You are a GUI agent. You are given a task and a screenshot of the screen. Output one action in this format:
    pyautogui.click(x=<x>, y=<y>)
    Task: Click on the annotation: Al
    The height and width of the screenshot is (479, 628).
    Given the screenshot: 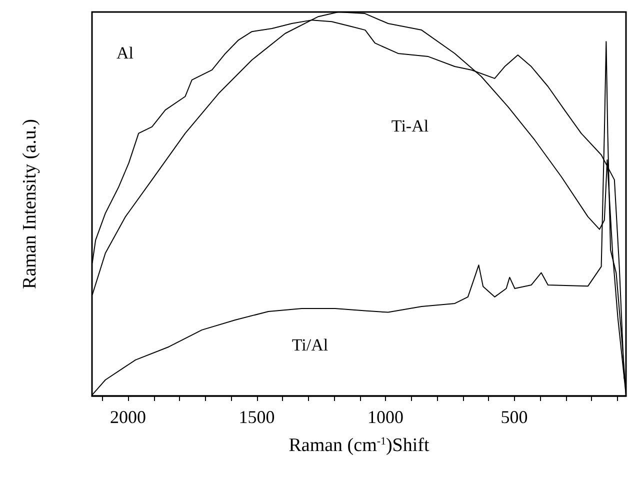 What is the action you would take?
    pyautogui.click(x=125, y=53)
    